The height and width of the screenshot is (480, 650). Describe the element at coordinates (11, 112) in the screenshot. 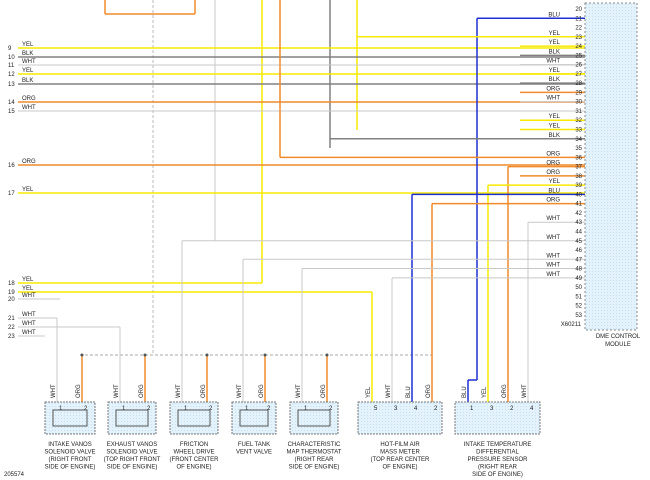

I see `pin-number: 15` at that location.